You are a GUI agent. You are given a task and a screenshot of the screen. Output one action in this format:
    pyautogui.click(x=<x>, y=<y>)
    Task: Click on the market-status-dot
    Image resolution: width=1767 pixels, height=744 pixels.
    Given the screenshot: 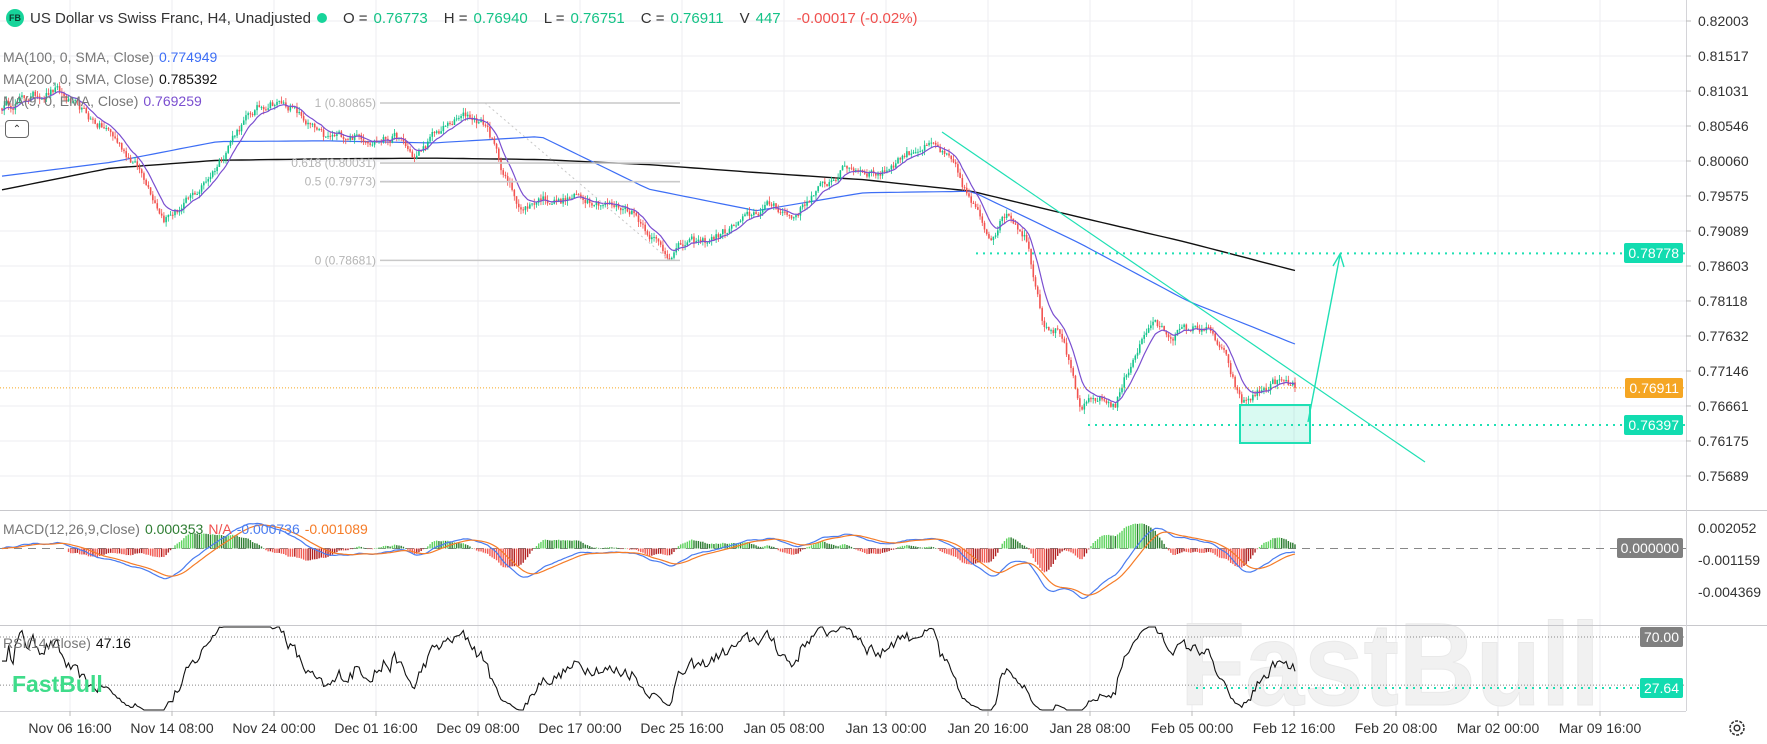 What is the action you would take?
    pyautogui.click(x=321, y=18)
    